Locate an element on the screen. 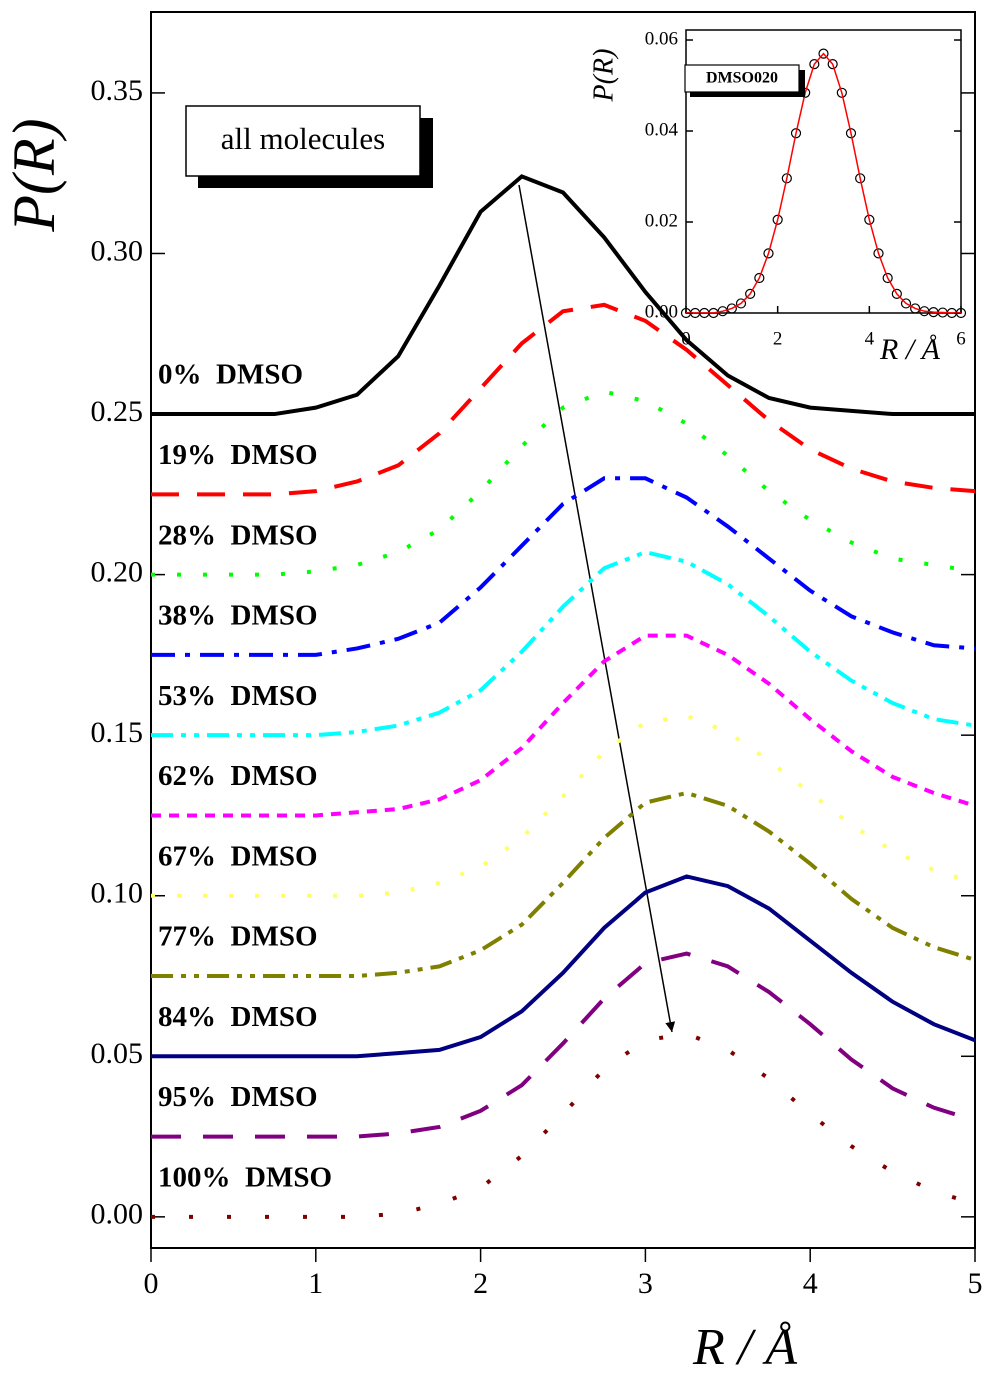 This screenshot has width=984, height=1380. y-tick-label: 0.15 is located at coordinates (117, 732).